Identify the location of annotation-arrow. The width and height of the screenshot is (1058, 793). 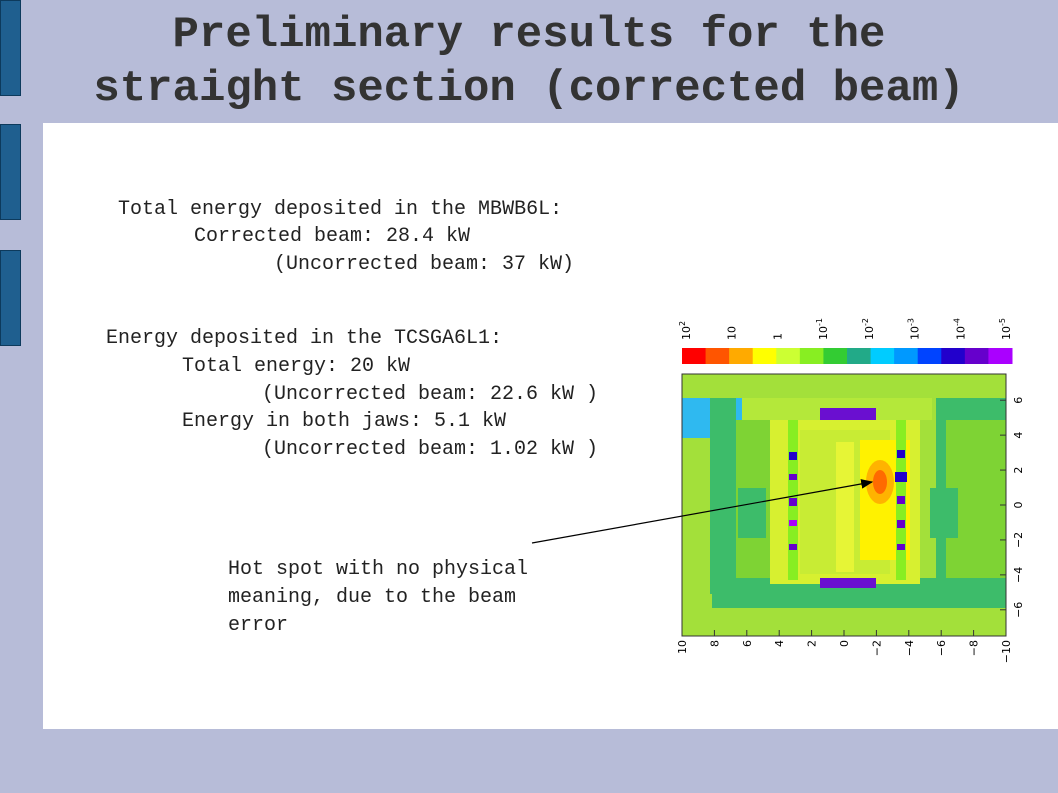
(702, 511).